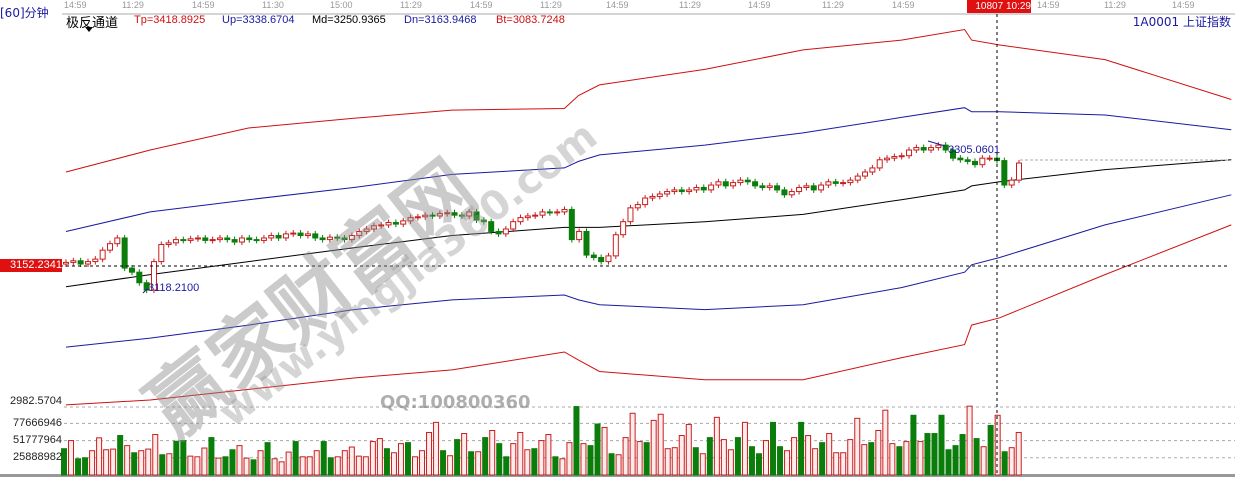 This screenshot has width=1235, height=477. What do you see at coordinates (24, 13) in the screenshot?
I see `period-label: [60]分钟` at bounding box center [24, 13].